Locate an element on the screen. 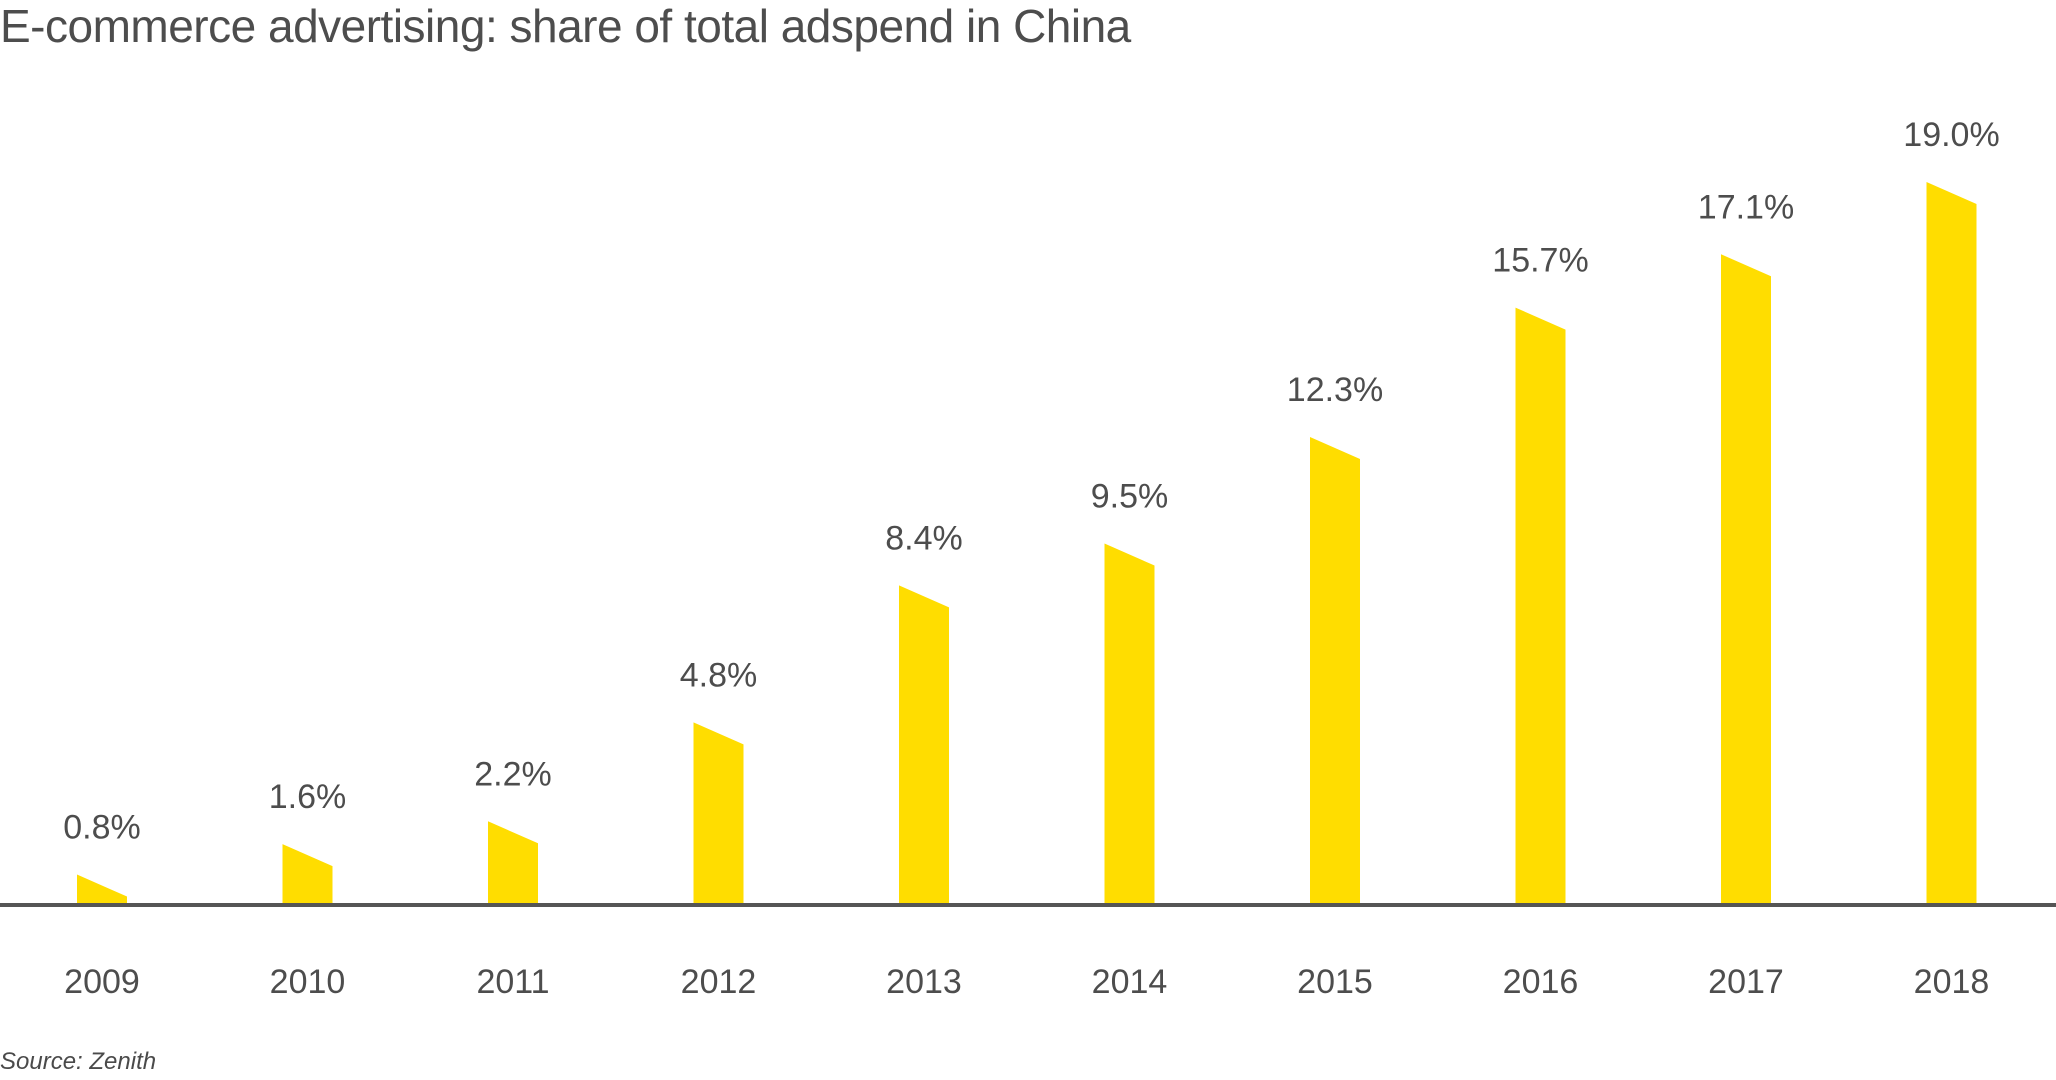 This screenshot has height=1080, width=2056. x-tick-label-2016: 2016 is located at coordinates (1541, 982).